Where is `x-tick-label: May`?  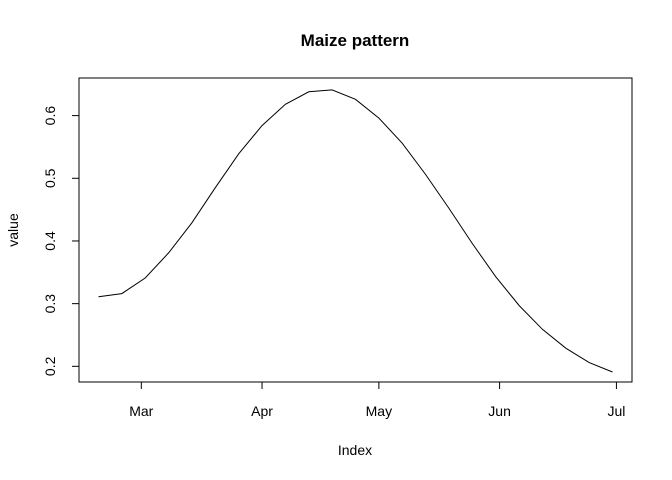
x-tick-label: May is located at coordinates (379, 411).